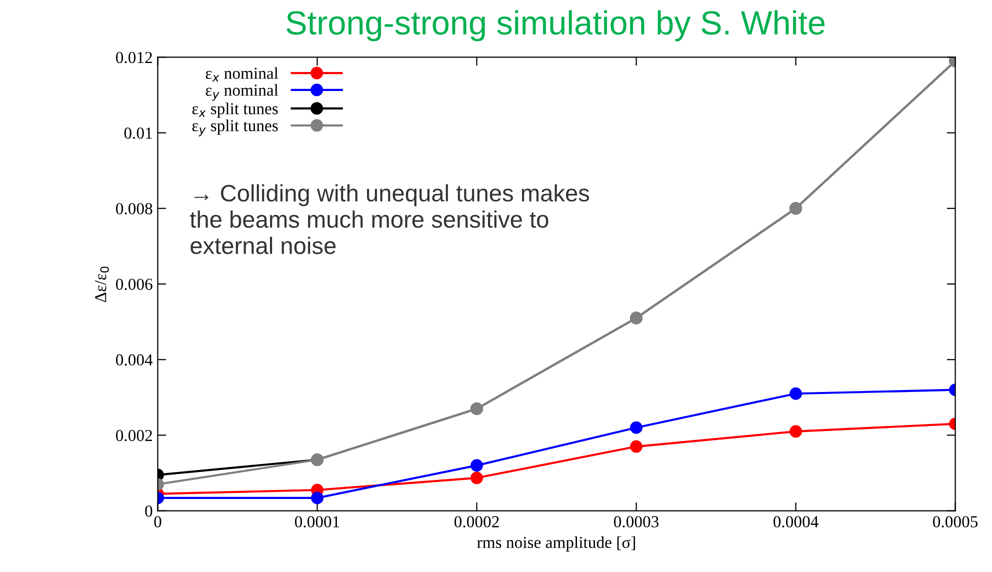 This screenshot has width=992, height=572. I want to click on legend-label: ε$_{y}$ split tunes, so click(235, 128).